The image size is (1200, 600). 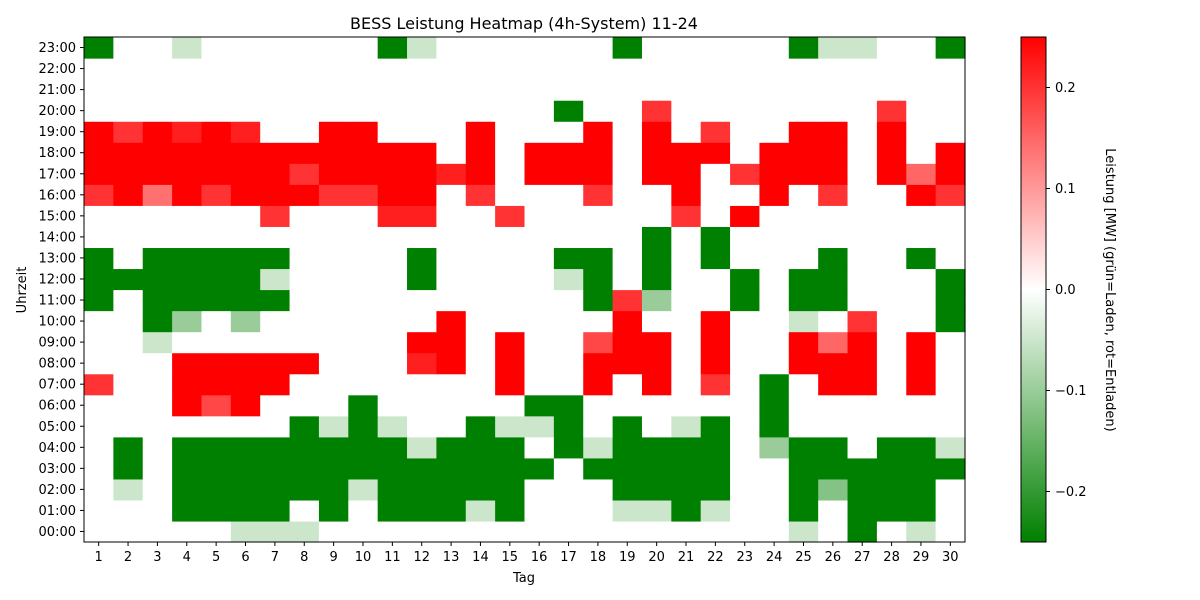 What do you see at coordinates (57, 279) in the screenshot?
I see `y-tick-label: 12:00` at bounding box center [57, 279].